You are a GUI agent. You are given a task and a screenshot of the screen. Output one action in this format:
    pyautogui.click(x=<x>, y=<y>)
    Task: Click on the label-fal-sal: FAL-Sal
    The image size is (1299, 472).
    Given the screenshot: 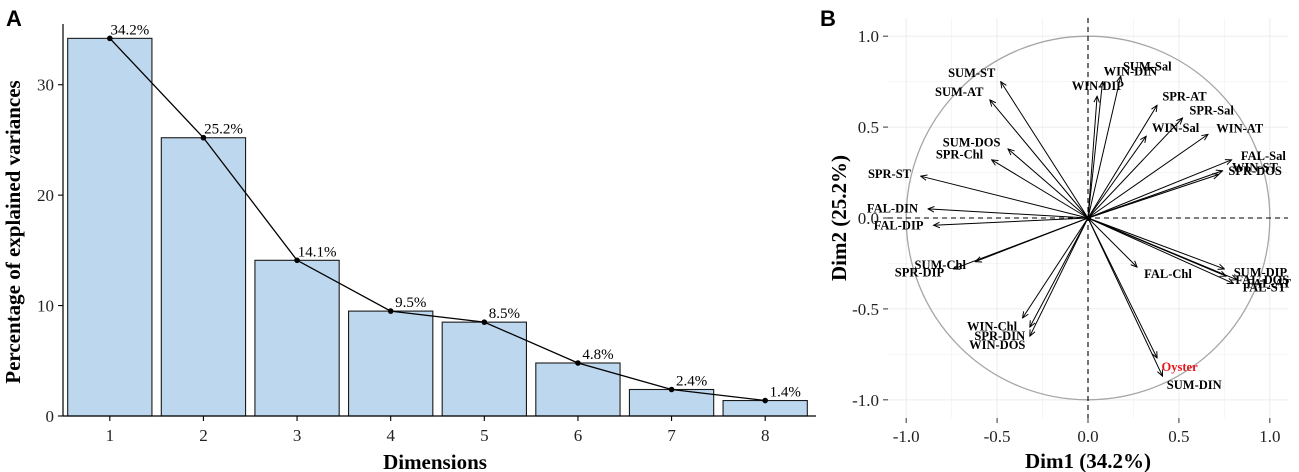 What is the action you would take?
    pyautogui.click(x=1263, y=156)
    